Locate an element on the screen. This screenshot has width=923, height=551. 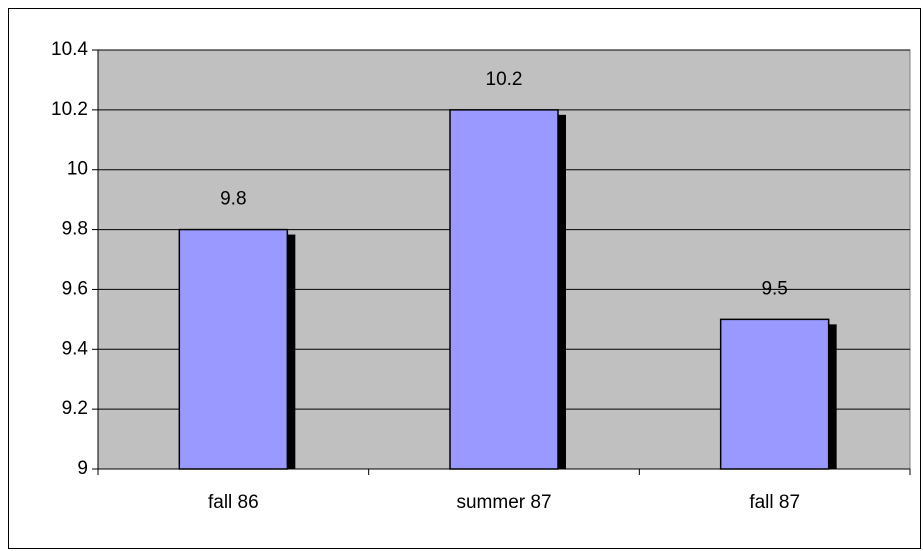
y-tick-label: 9.6 is located at coordinates (75, 288).